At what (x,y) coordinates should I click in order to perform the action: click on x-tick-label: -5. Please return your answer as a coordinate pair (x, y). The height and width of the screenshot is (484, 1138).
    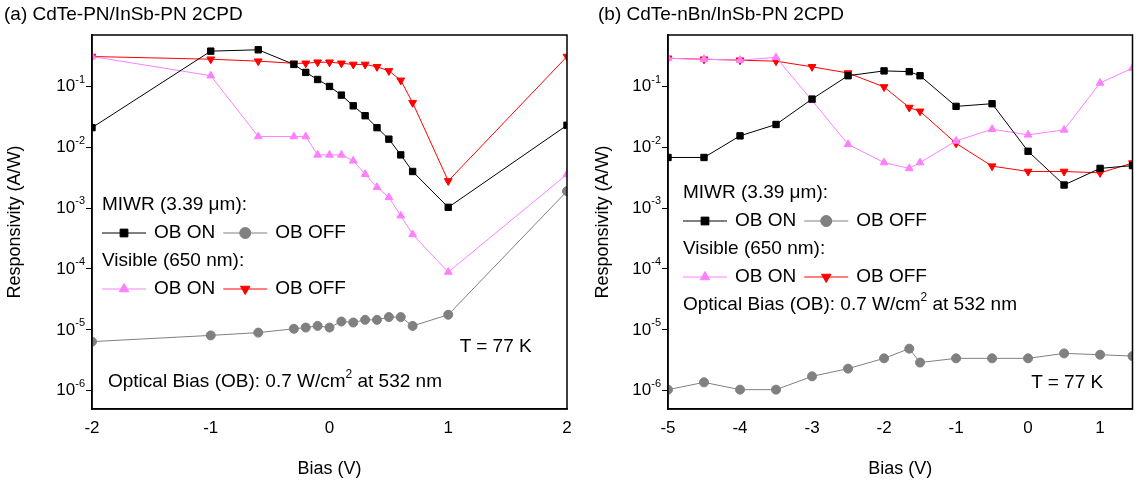
    Looking at the image, I should click on (668, 427).